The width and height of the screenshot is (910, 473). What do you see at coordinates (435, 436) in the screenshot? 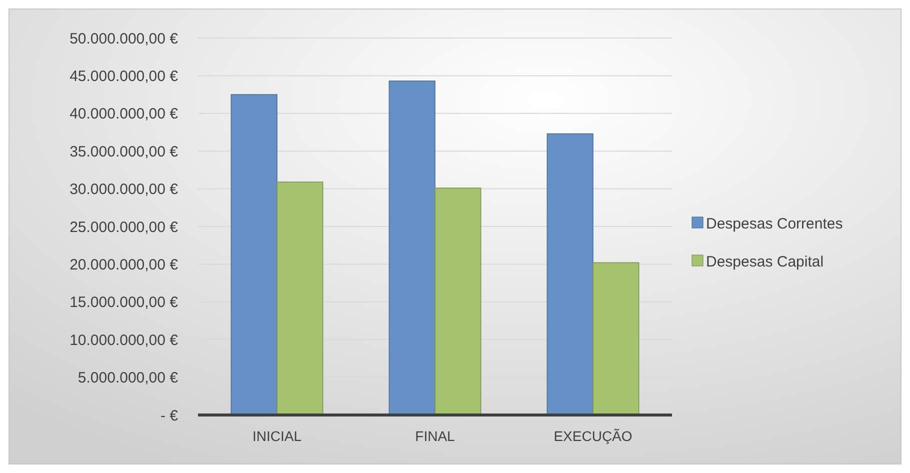
I see `x-tick-label: FINAL` at bounding box center [435, 436].